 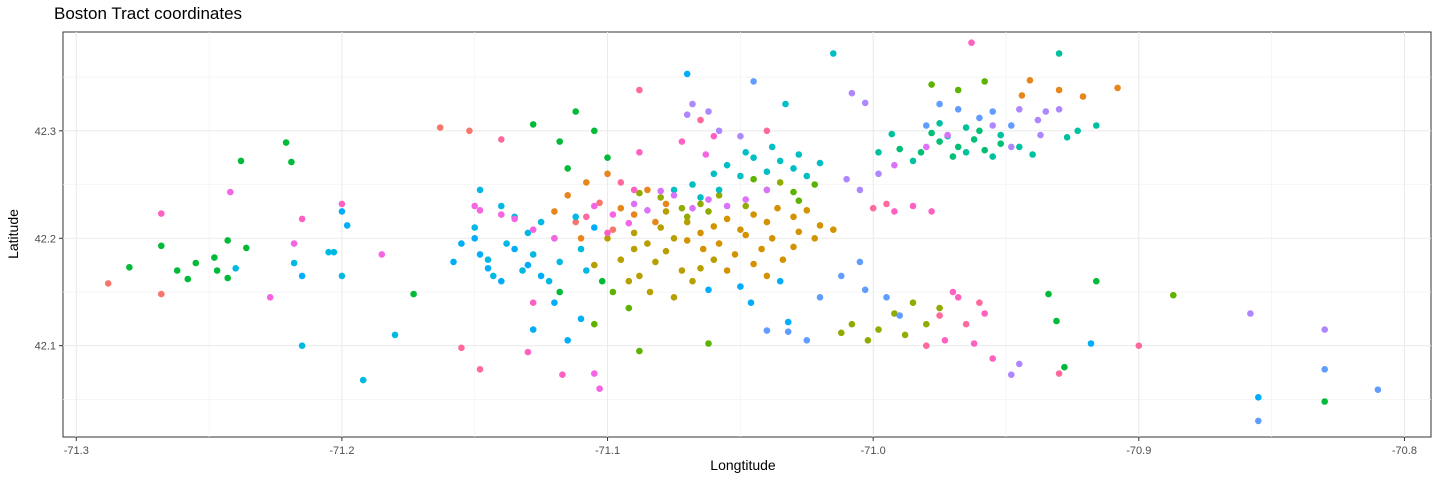 What do you see at coordinates (1138, 451) in the screenshot?
I see `x-tick-label: -70.9` at bounding box center [1138, 451].